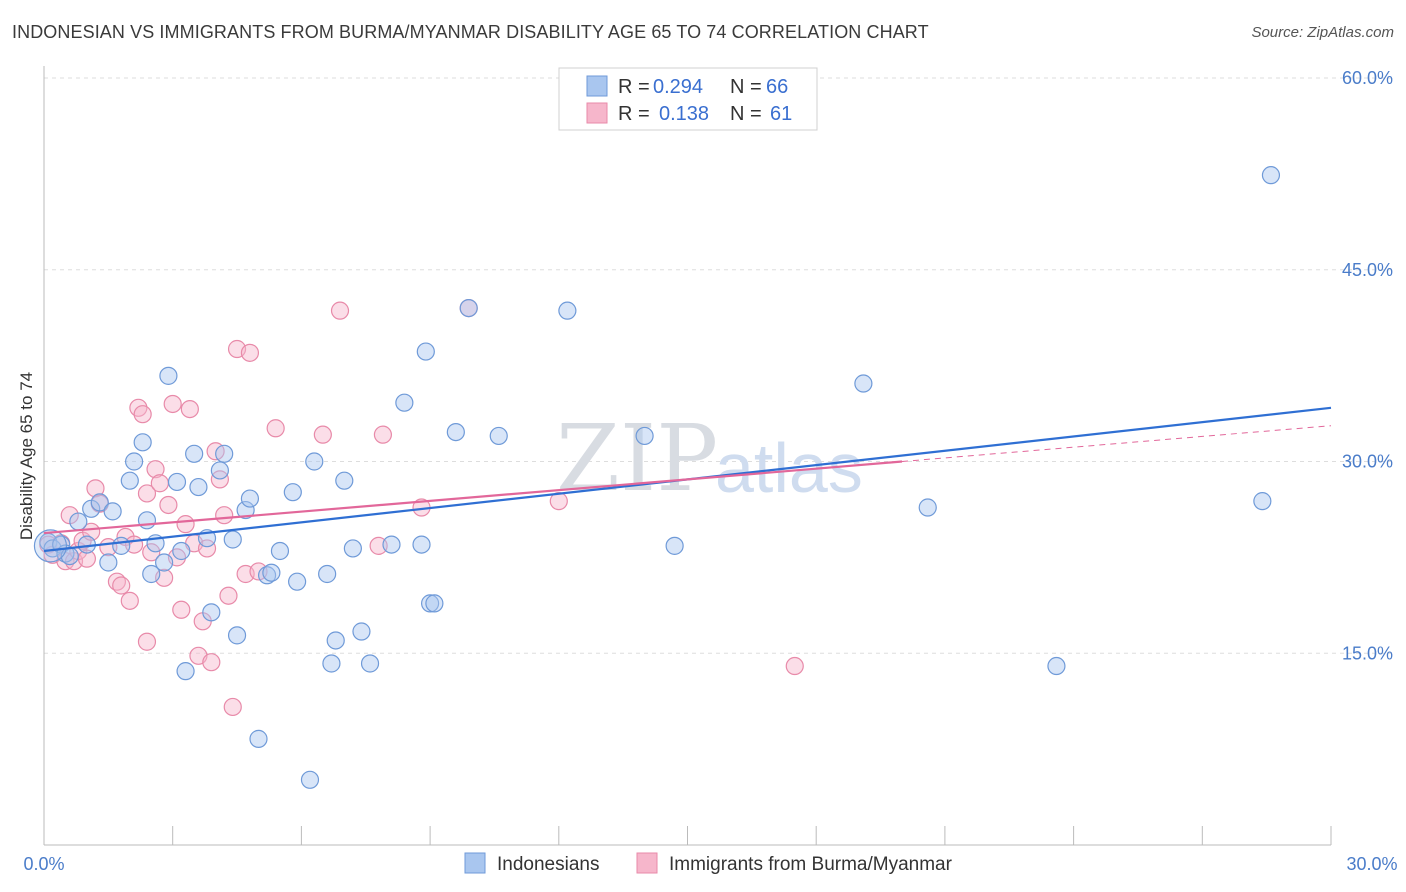 The width and height of the screenshot is (1406, 892). What do you see at coordinates (43, 864) in the screenshot?
I see `x-tick-label-min: 0.0%` at bounding box center [43, 864].